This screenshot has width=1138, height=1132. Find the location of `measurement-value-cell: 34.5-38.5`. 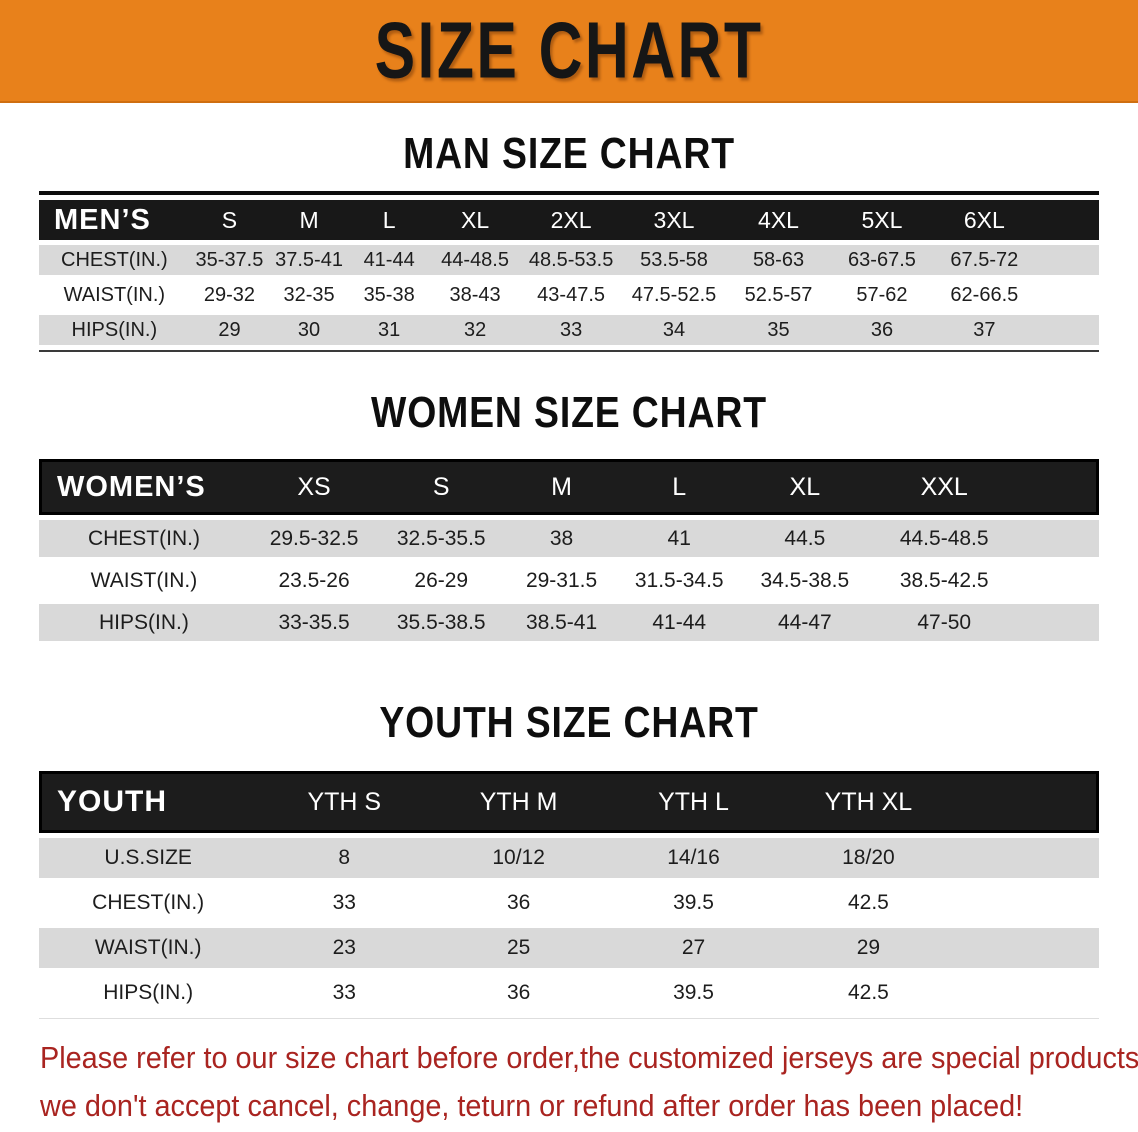

measurement-value-cell: 34.5-38.5 is located at coordinates (805, 580).